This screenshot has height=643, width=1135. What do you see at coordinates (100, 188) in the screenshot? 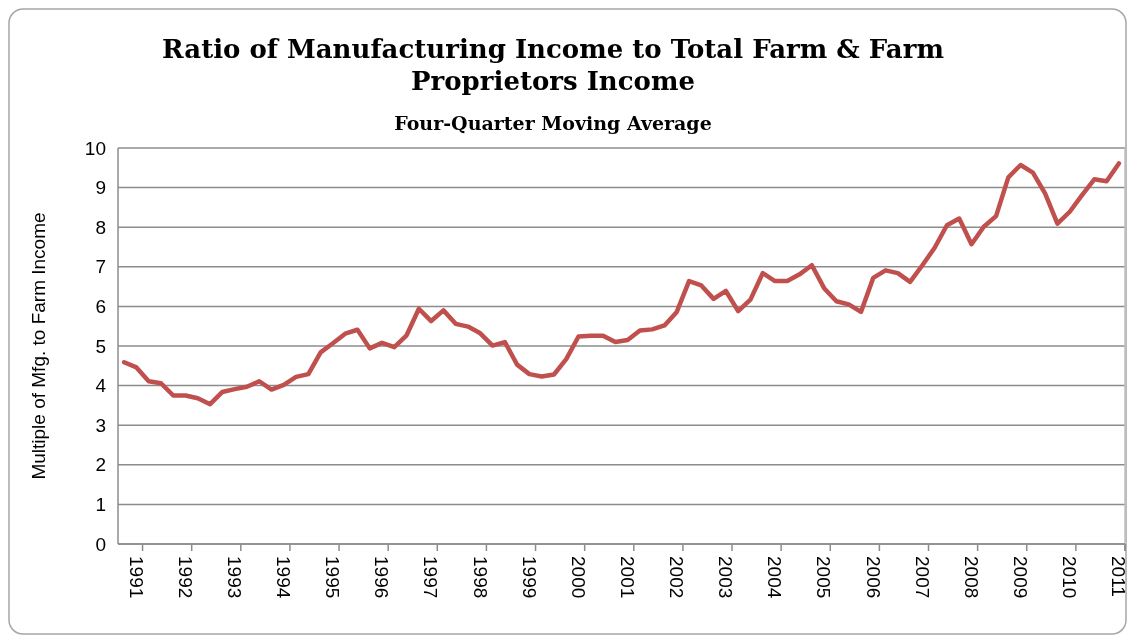
I see `y-tick-label: 9` at bounding box center [100, 188].